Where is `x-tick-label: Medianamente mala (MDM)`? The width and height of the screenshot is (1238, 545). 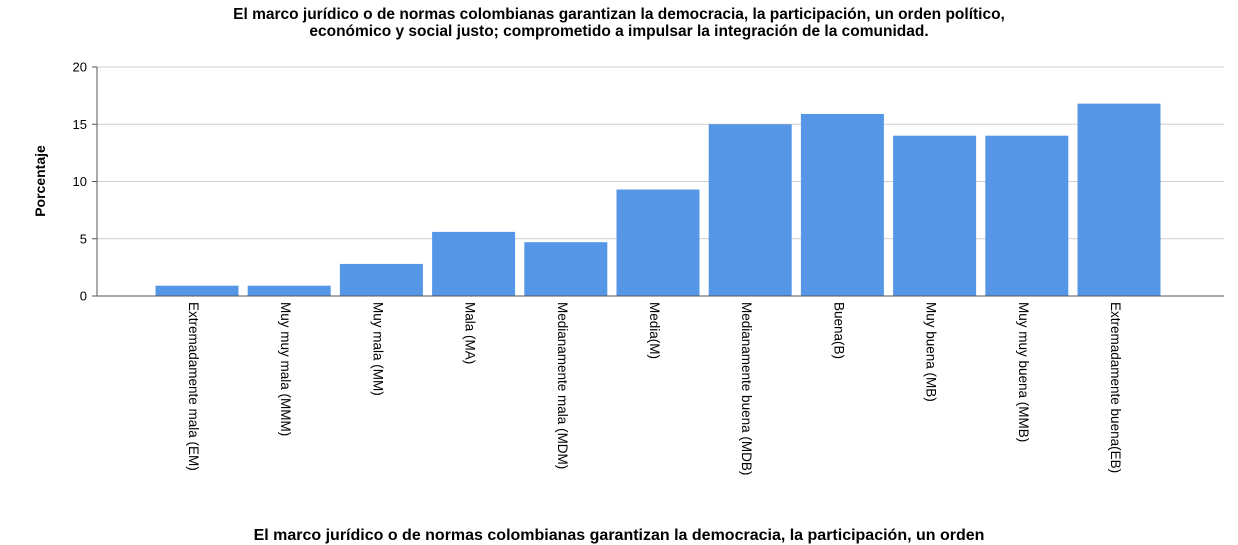 x-tick-label: Medianamente mala (MDM) is located at coordinates (562, 385).